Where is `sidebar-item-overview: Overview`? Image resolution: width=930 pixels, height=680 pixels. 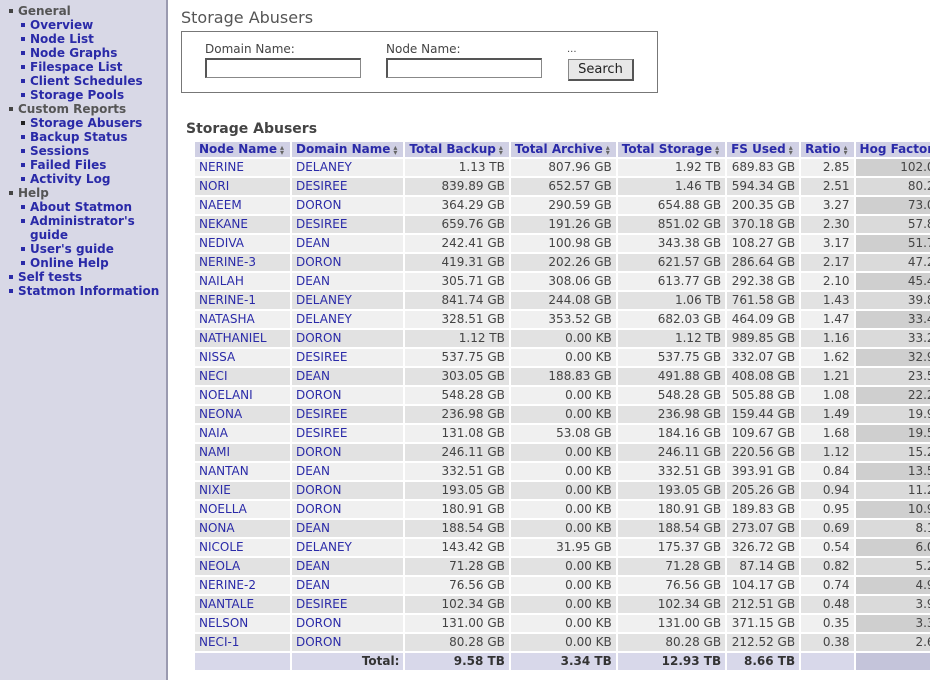 sidebar-item-overview: Overview is located at coordinates (83, 25).